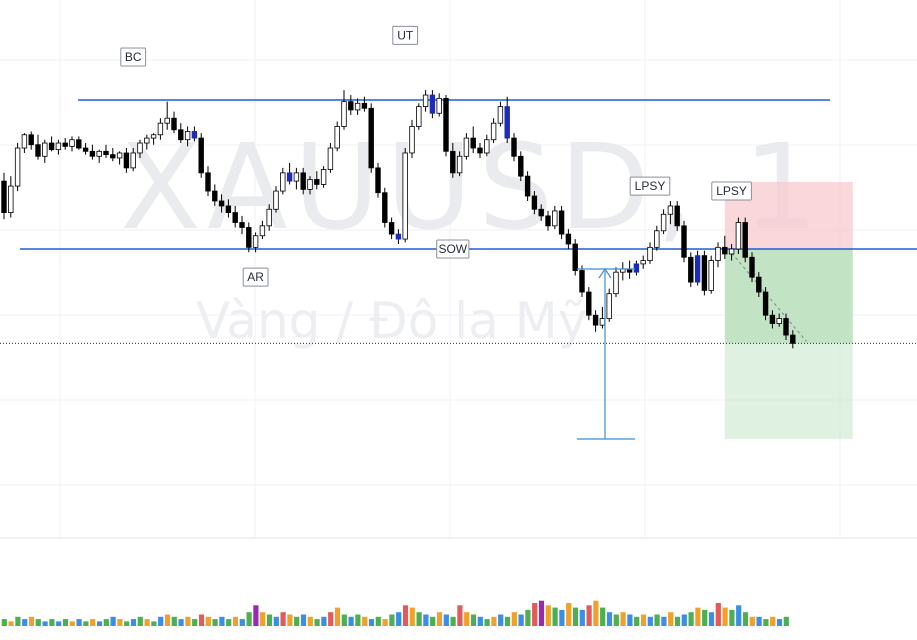 Image resolution: width=917 pixels, height=640 pixels. I want to click on annotation-text: BC, so click(133, 57).